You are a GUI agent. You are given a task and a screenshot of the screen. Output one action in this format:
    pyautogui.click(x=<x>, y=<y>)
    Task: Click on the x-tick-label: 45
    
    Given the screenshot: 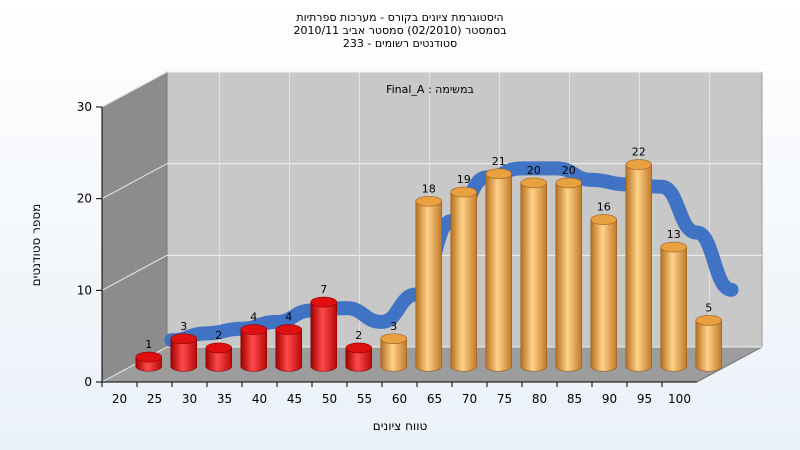 What is the action you would take?
    pyautogui.click(x=294, y=399)
    